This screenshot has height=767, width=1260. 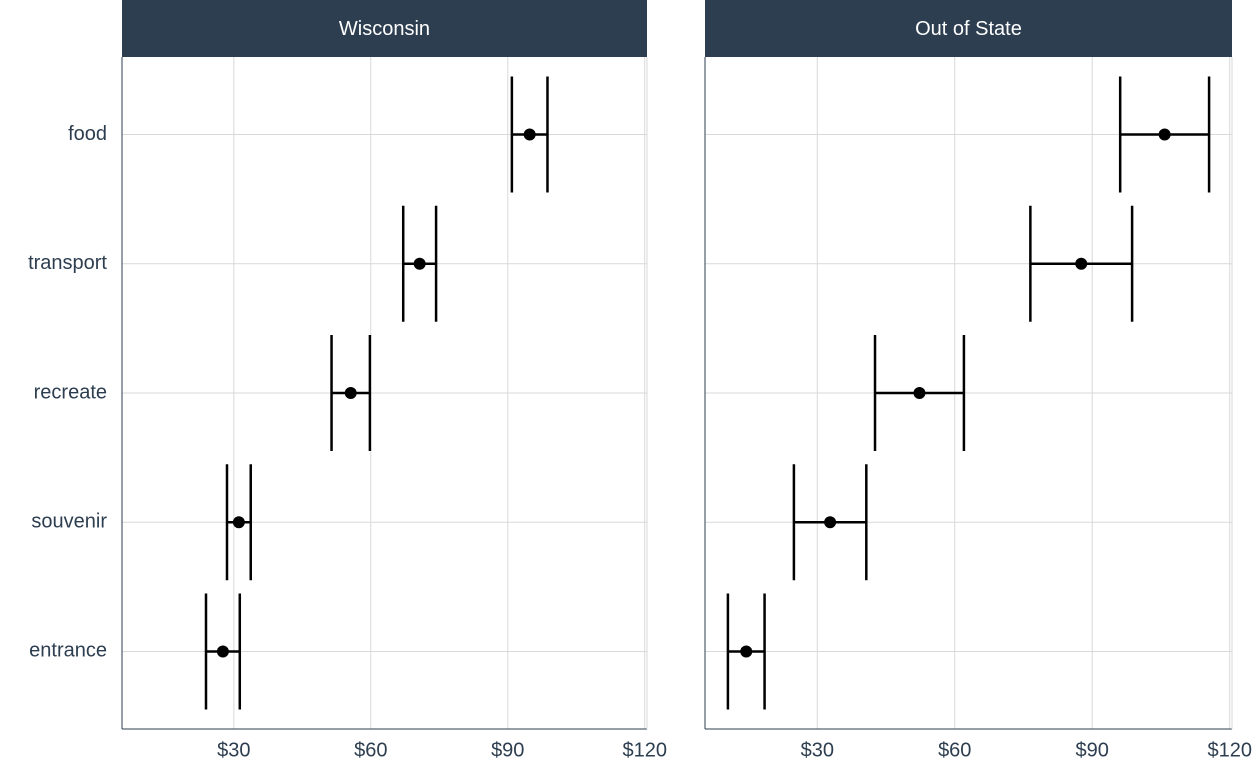 I want to click on y-tick-label: souvenir, so click(x=69, y=522).